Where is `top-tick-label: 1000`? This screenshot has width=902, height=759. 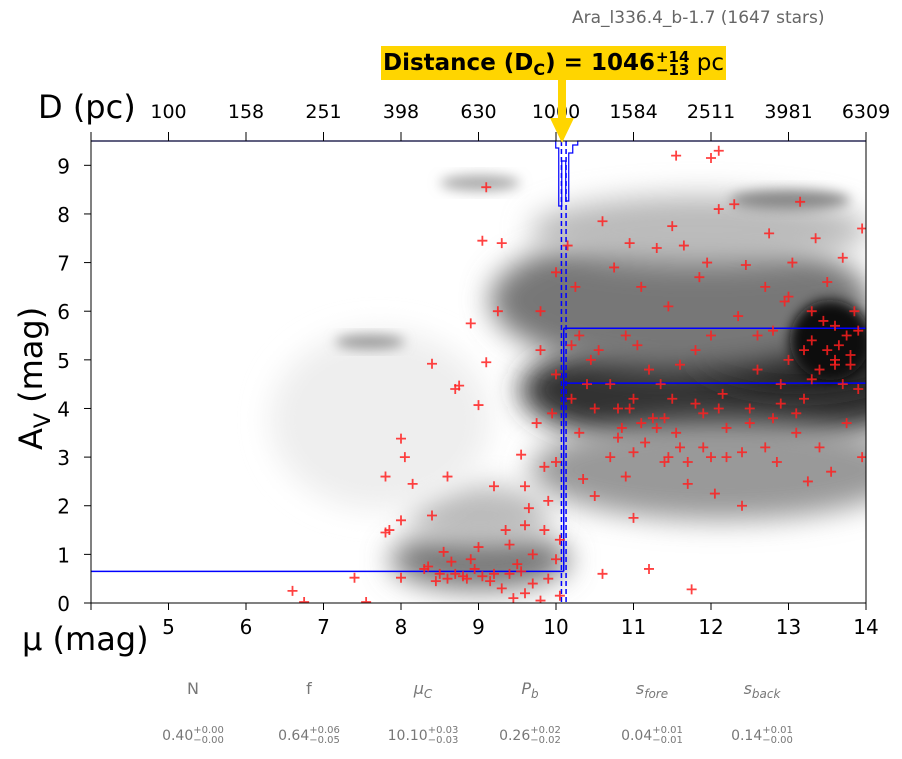 top-tick-label: 1000 is located at coordinates (556, 112).